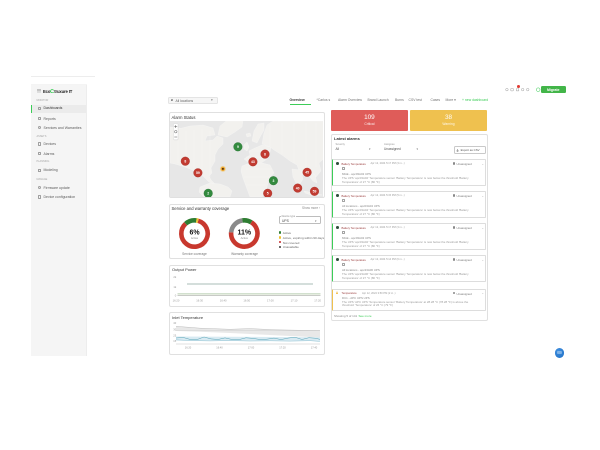 The image size is (600, 450). I want to click on svg-text: 6%, so click(194, 233).